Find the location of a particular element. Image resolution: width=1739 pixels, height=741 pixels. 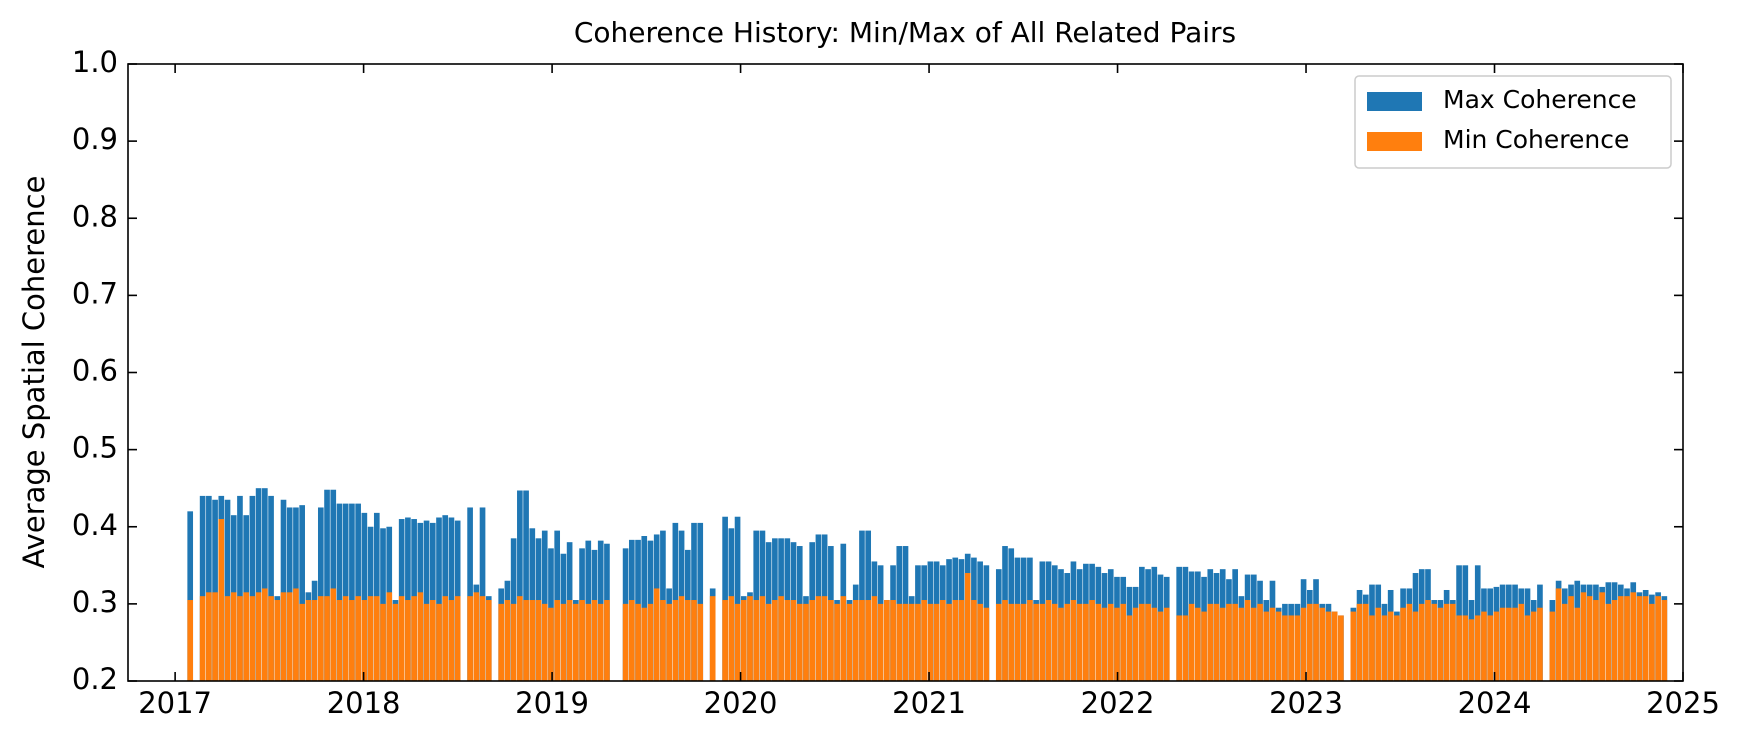

y-tick-label: 0.3 is located at coordinates (95, 602).